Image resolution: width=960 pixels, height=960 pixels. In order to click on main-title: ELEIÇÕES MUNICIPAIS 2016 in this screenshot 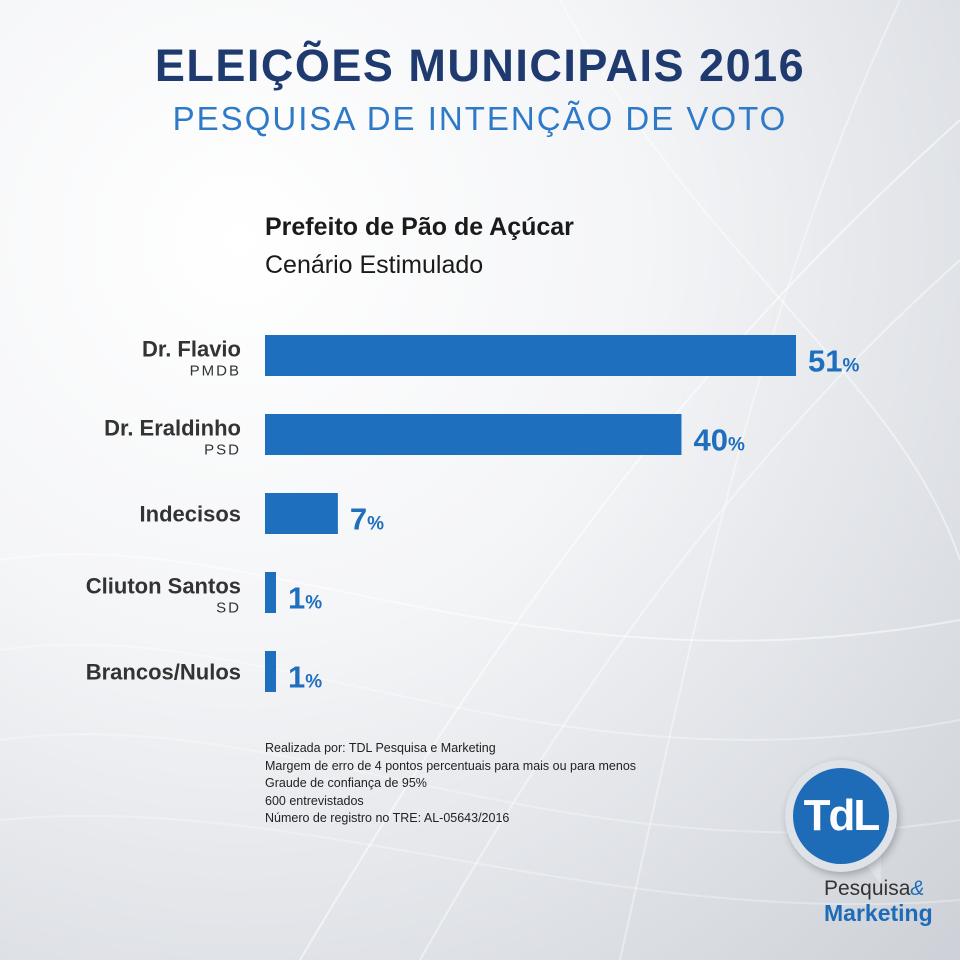, I will do `click(480, 65)`.